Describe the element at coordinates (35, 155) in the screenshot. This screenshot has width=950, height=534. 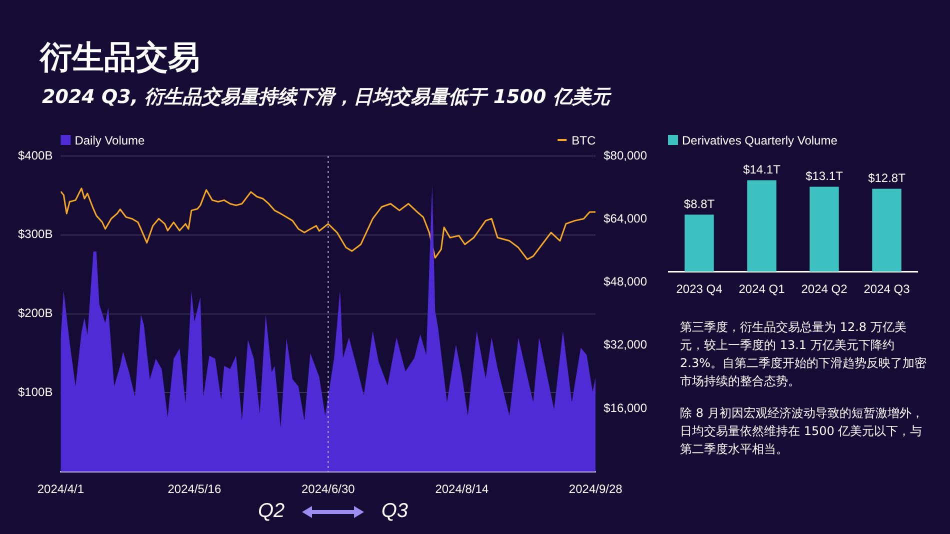
I see `y-tick-label: $400B` at that location.